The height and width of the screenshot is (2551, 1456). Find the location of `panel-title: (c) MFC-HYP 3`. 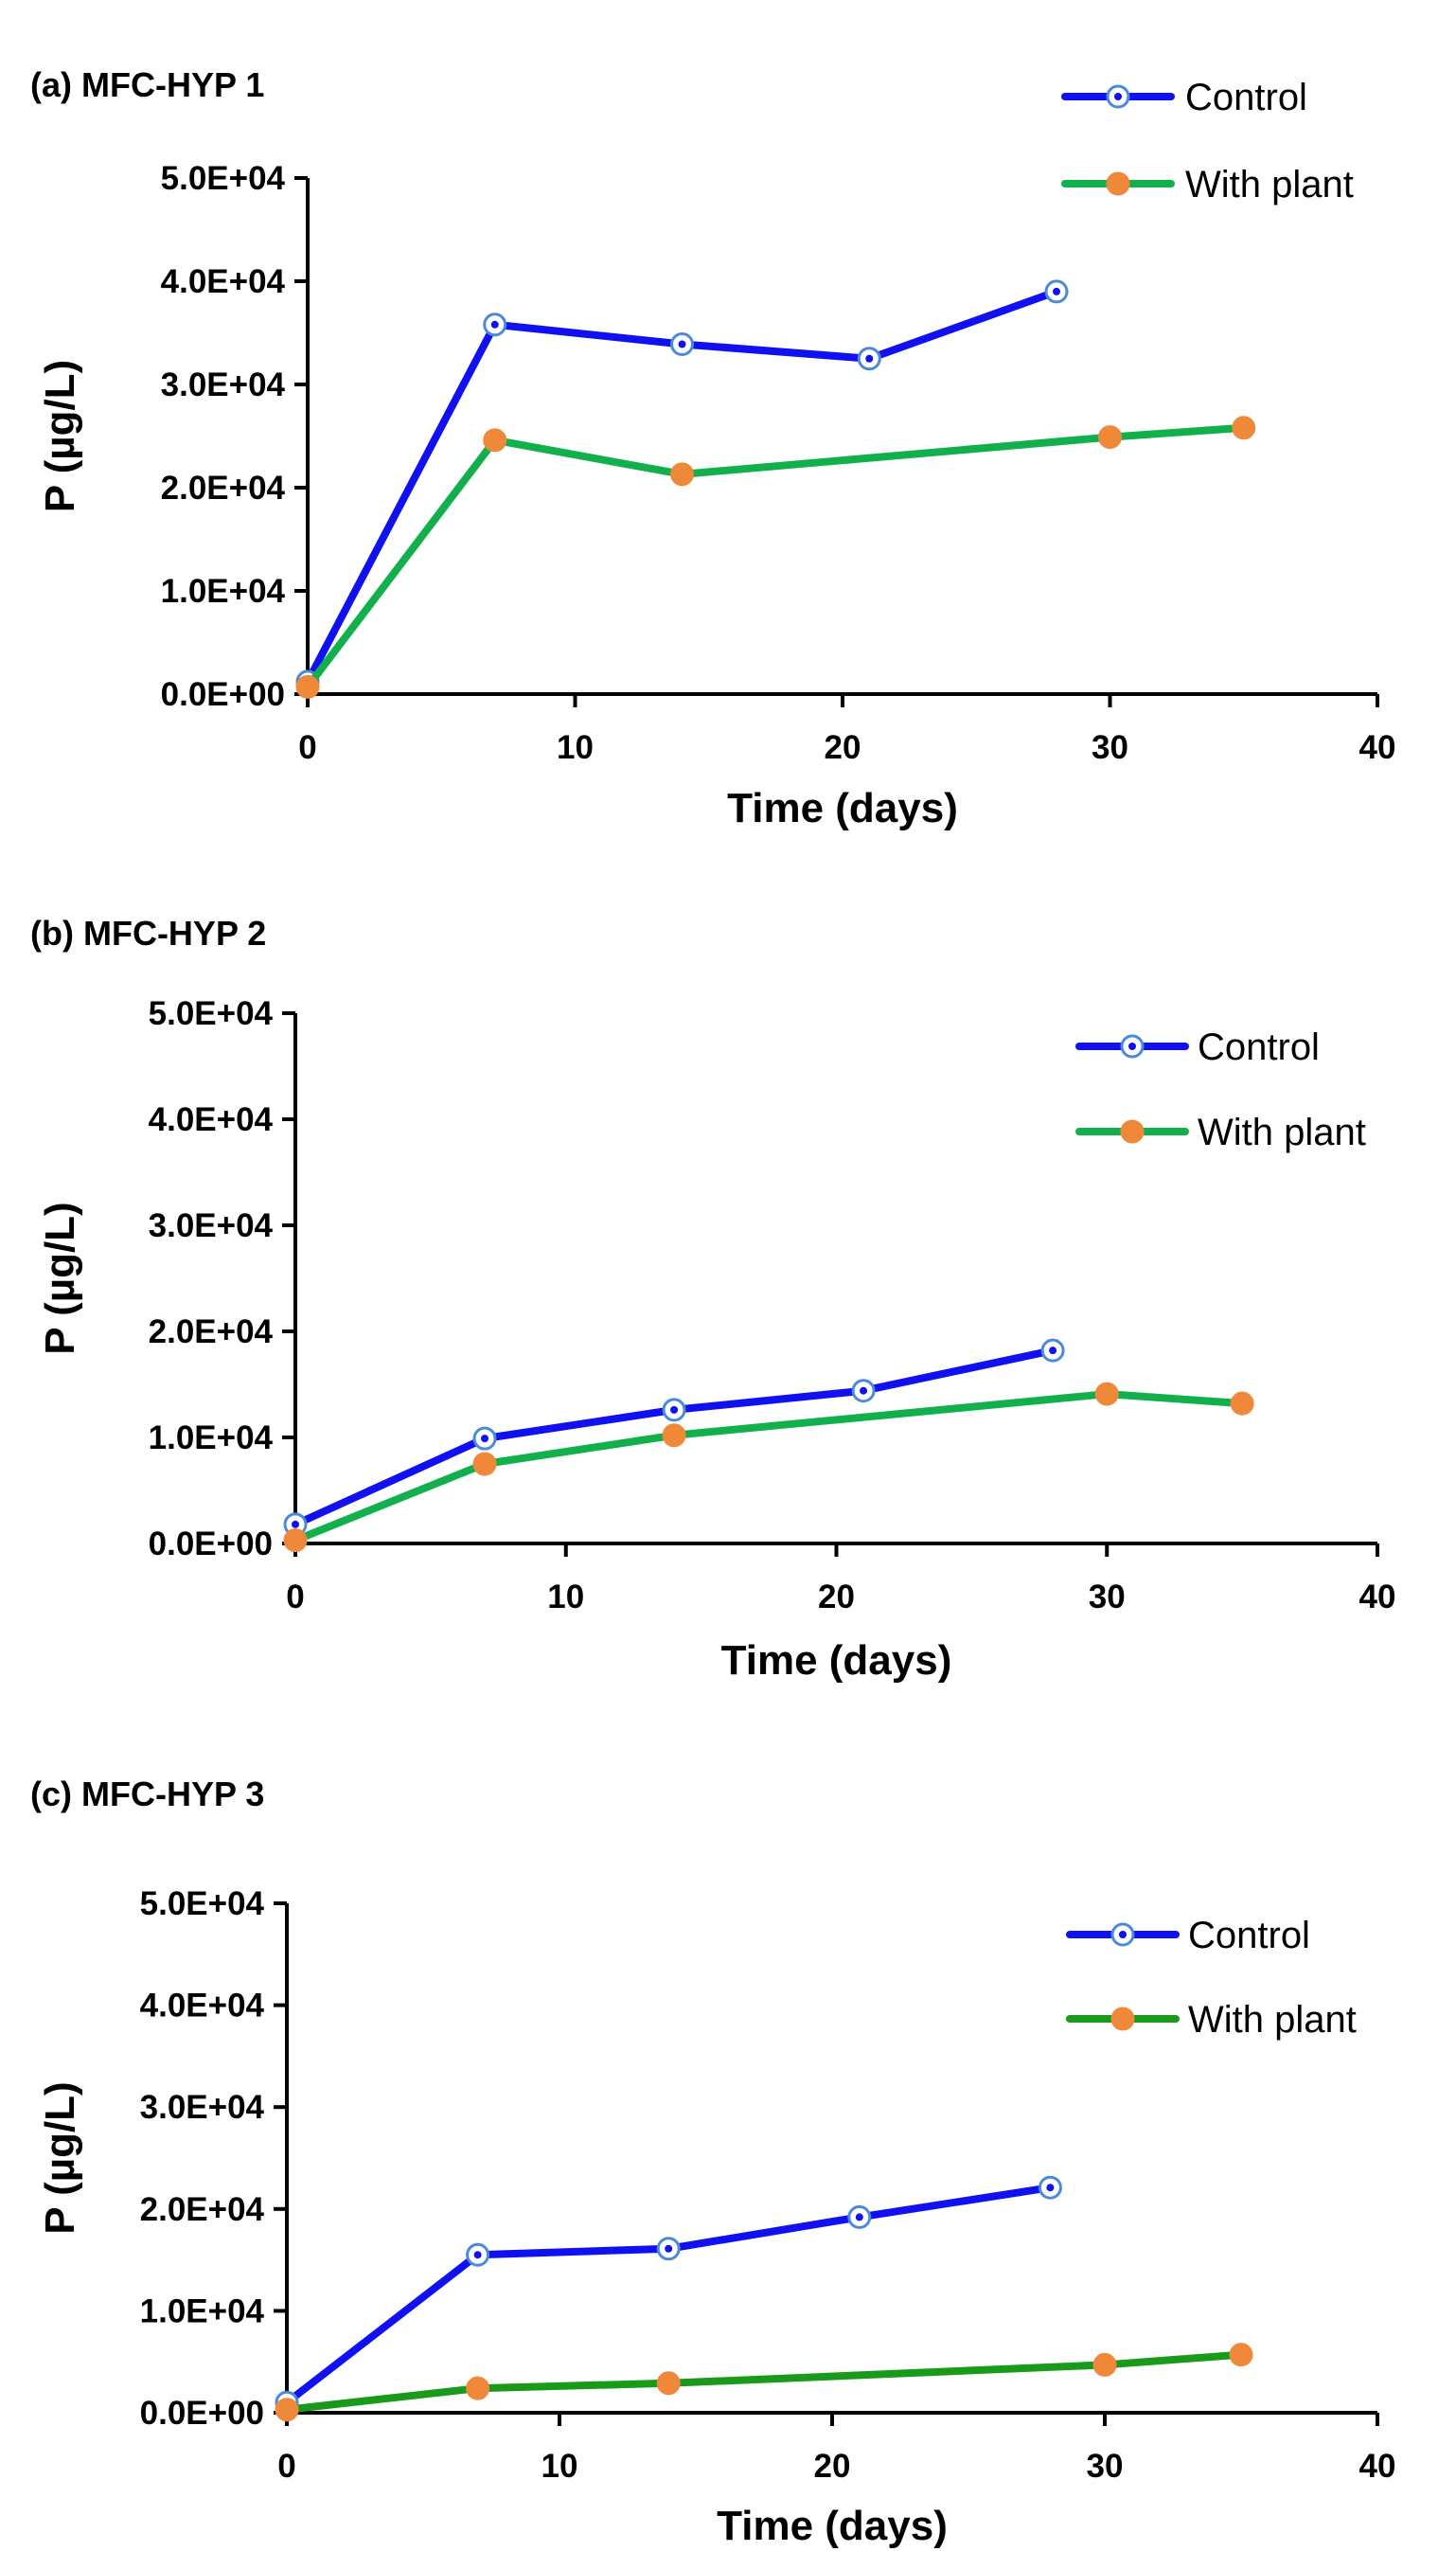

panel-title: (c) MFC-HYP 3 is located at coordinates (147, 1794).